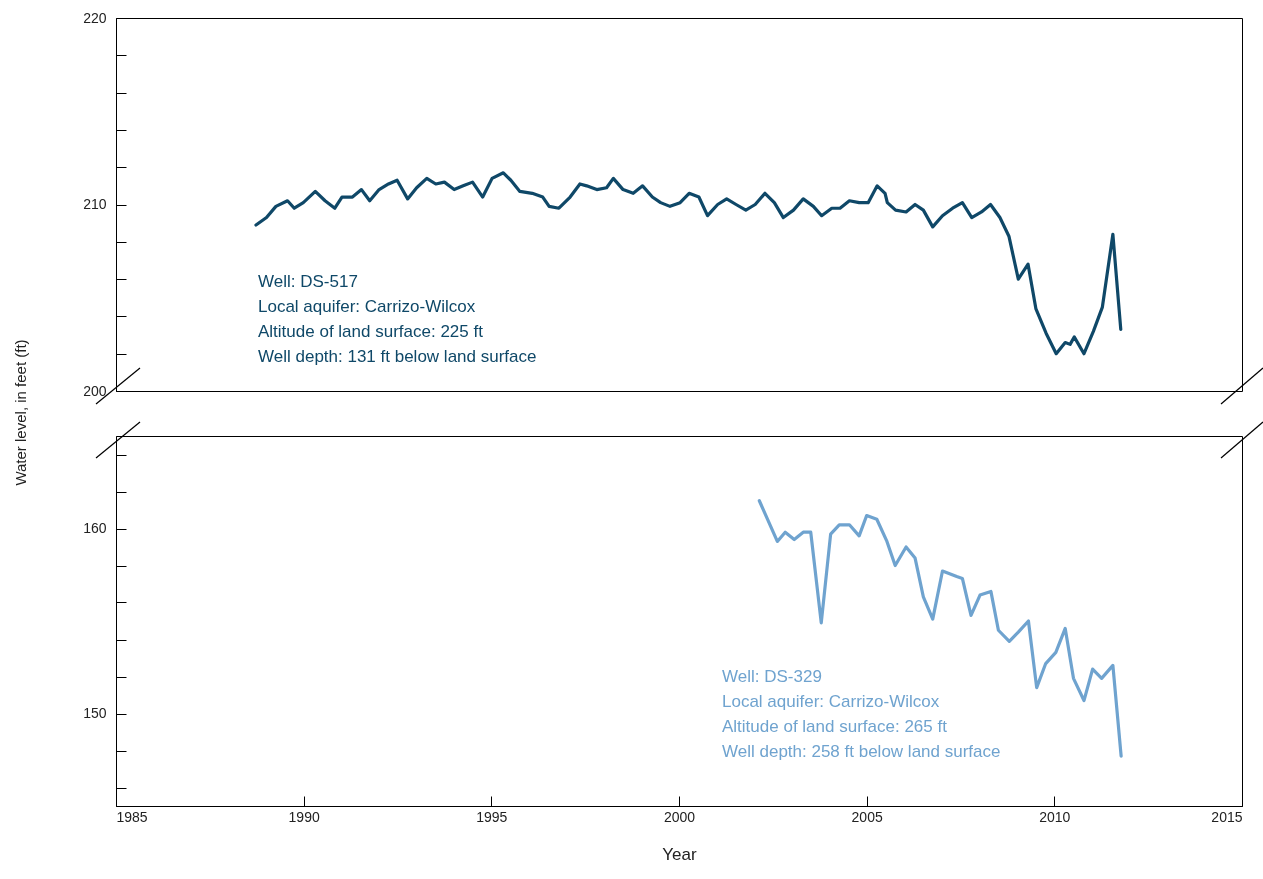 This screenshot has height=879, width=1263. Describe the element at coordinates (95, 17) in the screenshot. I see `y-tick-label: 220` at that location.